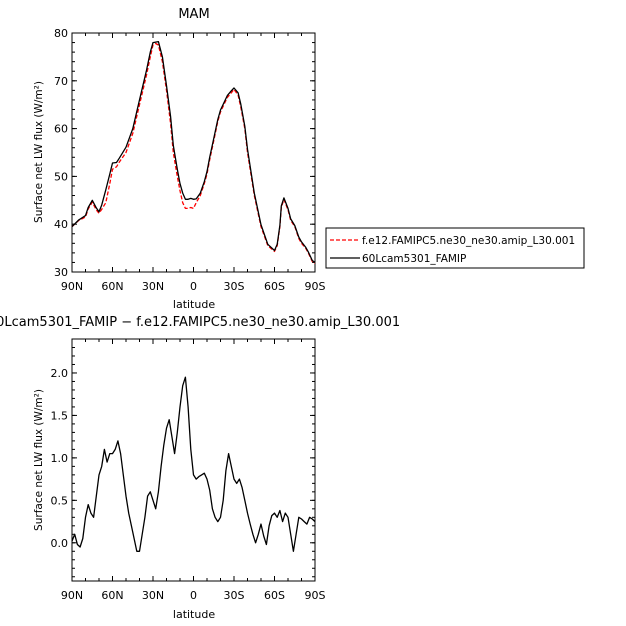 The height and width of the screenshot is (626, 626). I want to click on bottom-y-tick-label: 1.0, so click(60, 458).